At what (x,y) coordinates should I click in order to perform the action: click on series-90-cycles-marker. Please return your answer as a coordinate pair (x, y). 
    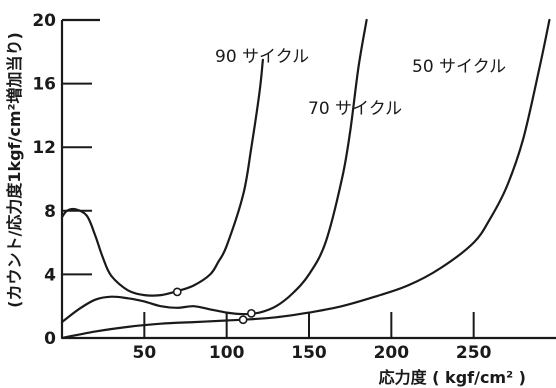
    Looking at the image, I should click on (177, 292).